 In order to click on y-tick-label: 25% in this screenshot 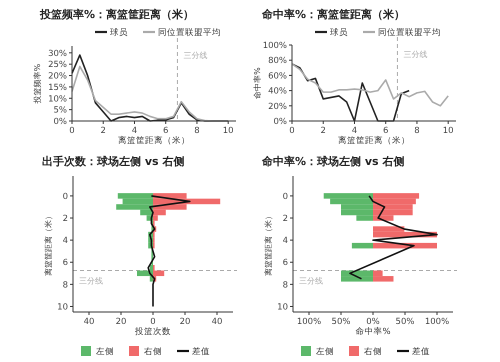, I will do `click(57, 65)`.